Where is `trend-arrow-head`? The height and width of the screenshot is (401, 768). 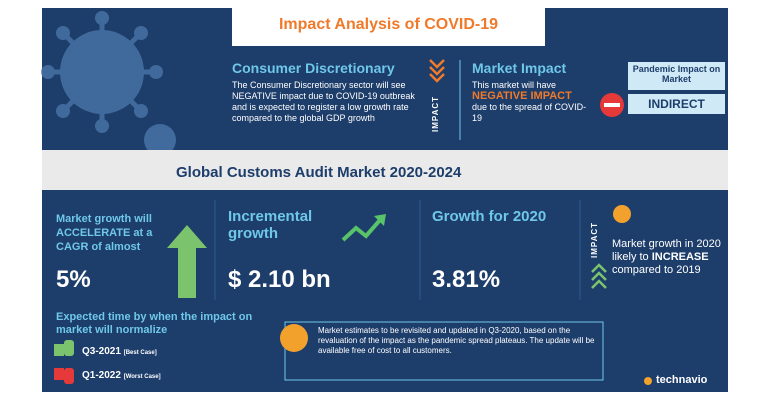
trend-arrow-head is located at coordinates (380, 220).